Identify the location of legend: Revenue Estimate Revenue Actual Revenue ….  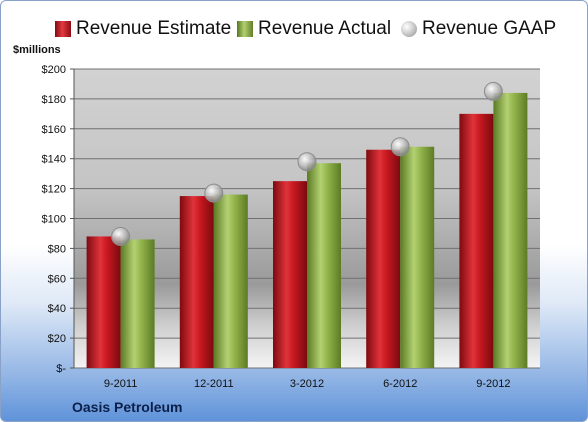
(294, 29).